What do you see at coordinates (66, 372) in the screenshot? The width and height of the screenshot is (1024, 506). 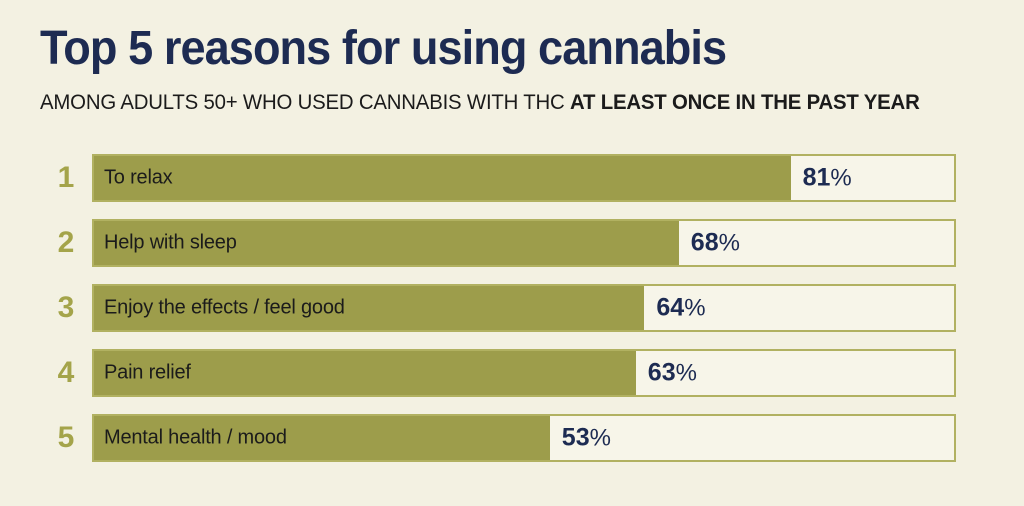 I see `rank-number: 4` at bounding box center [66, 372].